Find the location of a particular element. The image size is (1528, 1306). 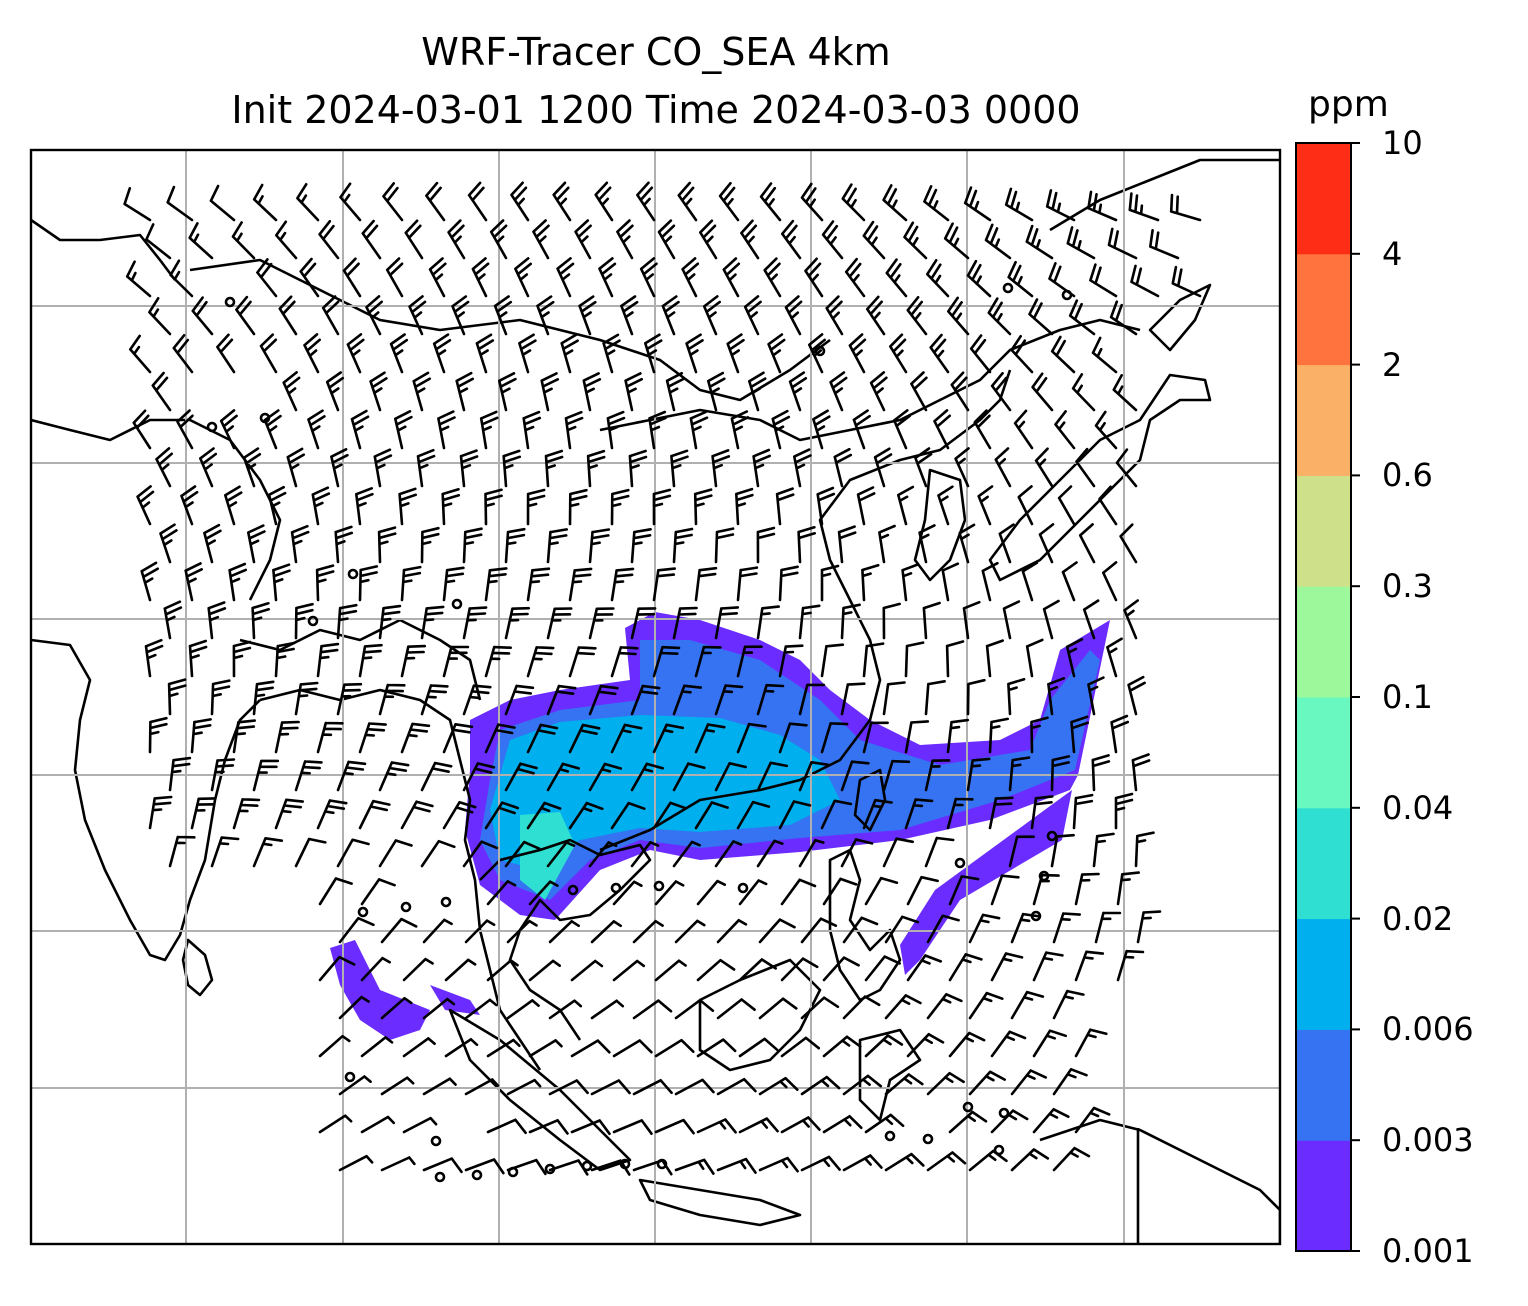

coast-philippines is located at coordinates (865, 925).